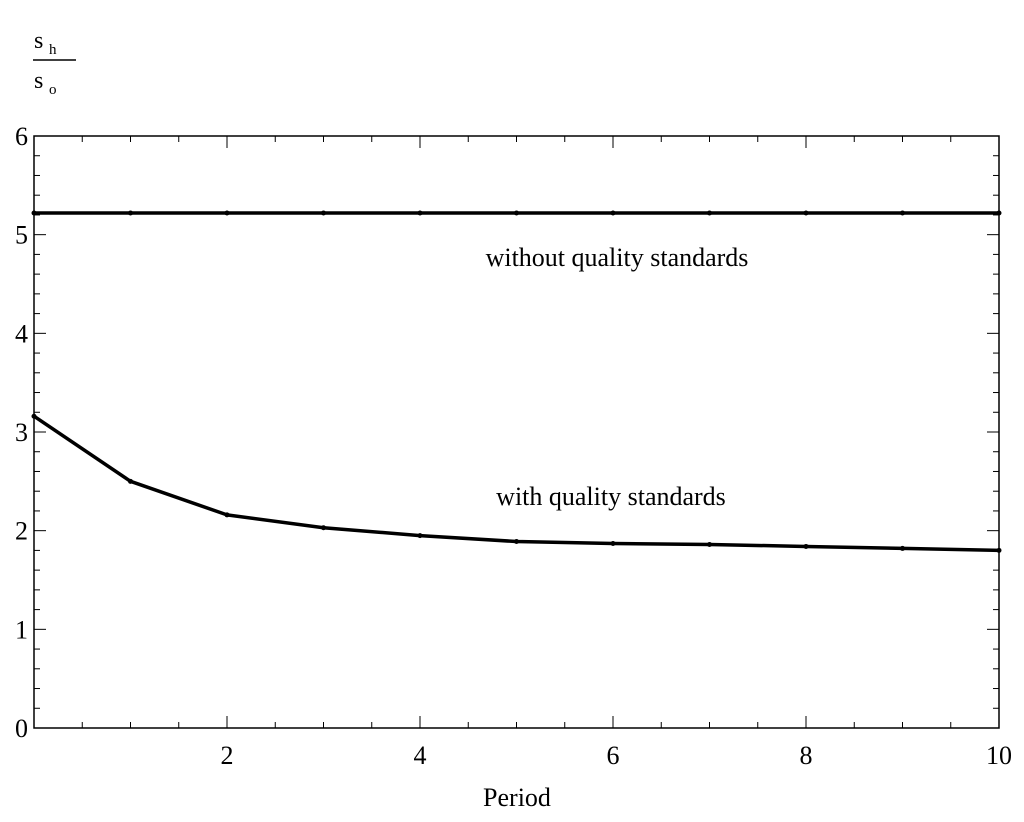  What do you see at coordinates (38, 41) in the screenshot?
I see `y-label-numerator: s` at bounding box center [38, 41].